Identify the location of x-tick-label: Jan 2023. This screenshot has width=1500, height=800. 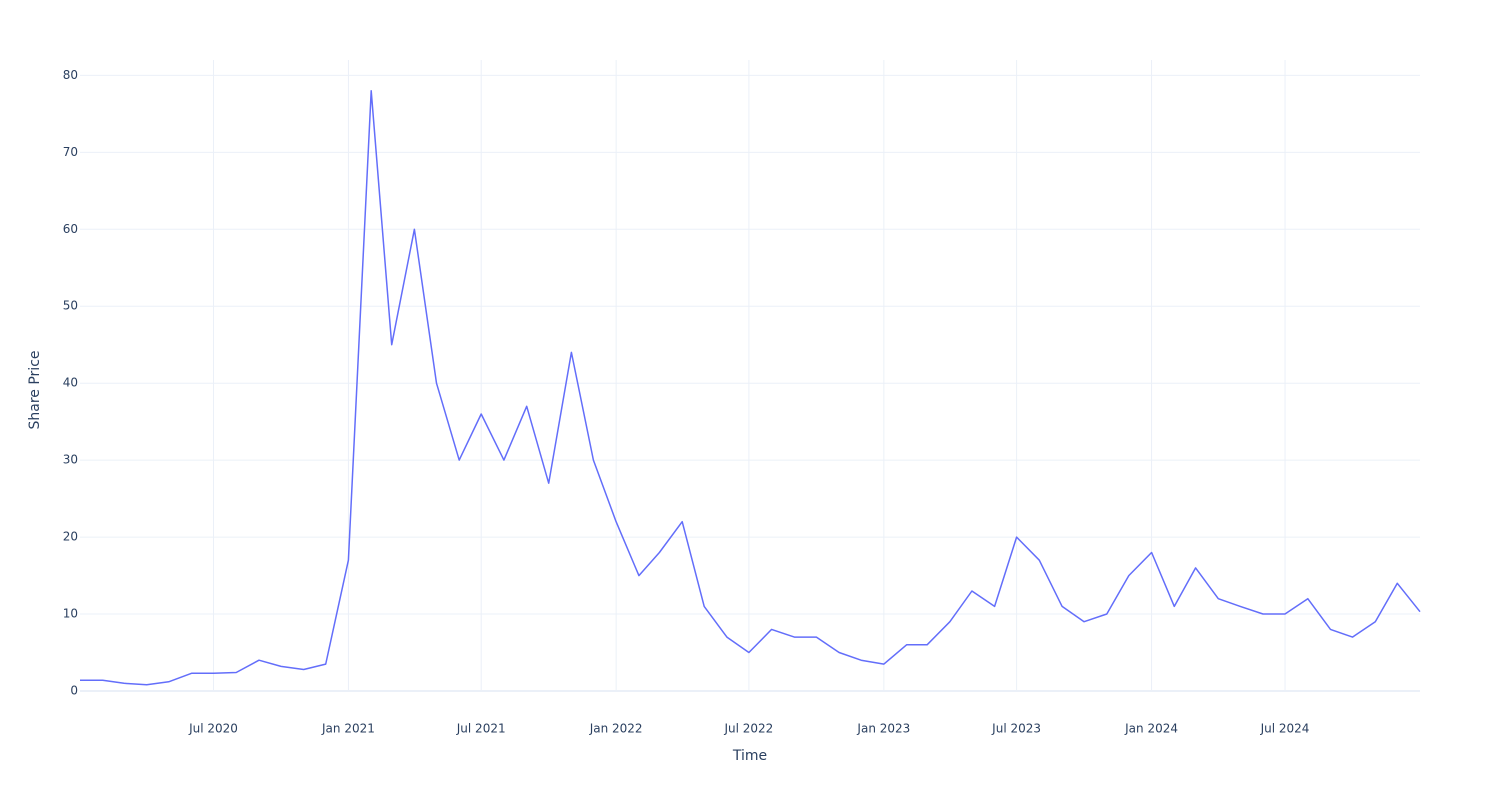
(883, 729).